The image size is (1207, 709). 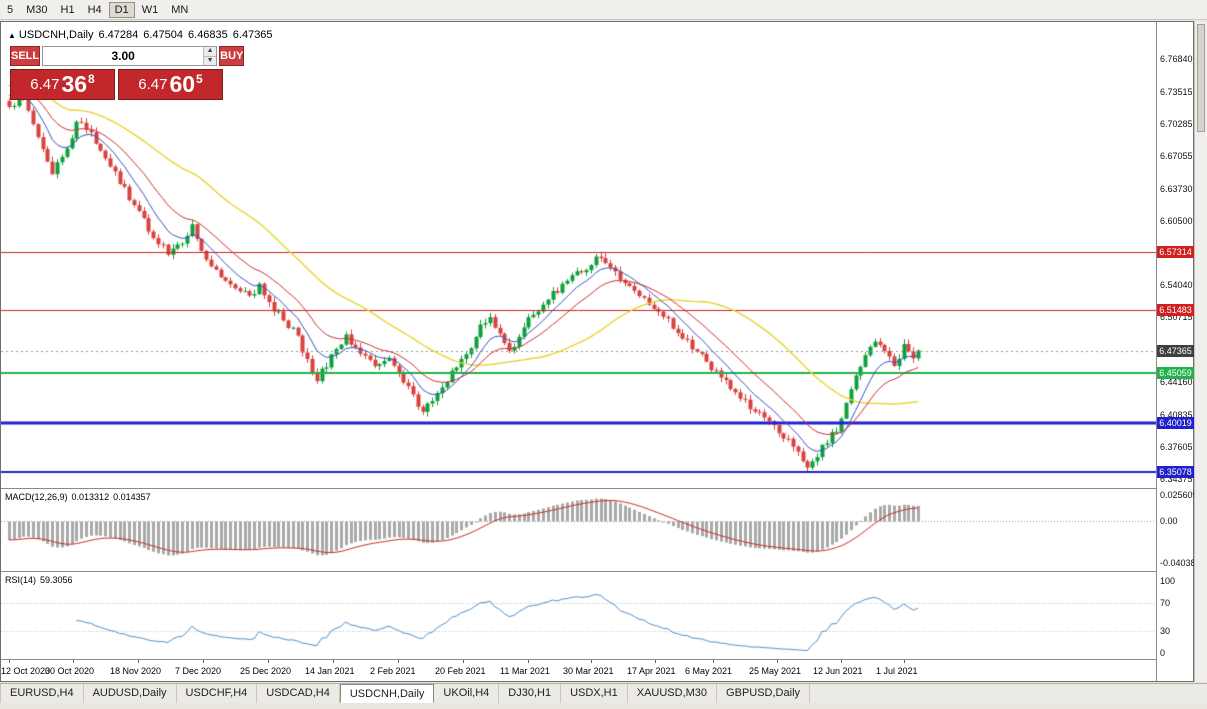 What do you see at coordinates (460, 671) in the screenshot?
I see `date-axis-label: 20 Feb 2021` at bounding box center [460, 671].